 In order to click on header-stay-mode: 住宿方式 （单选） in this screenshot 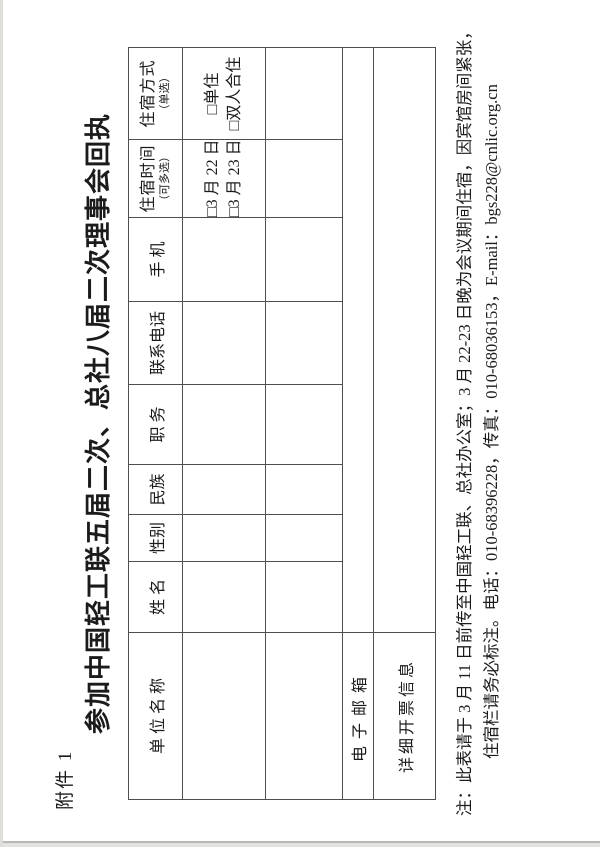, I will do `click(155, 93)`.